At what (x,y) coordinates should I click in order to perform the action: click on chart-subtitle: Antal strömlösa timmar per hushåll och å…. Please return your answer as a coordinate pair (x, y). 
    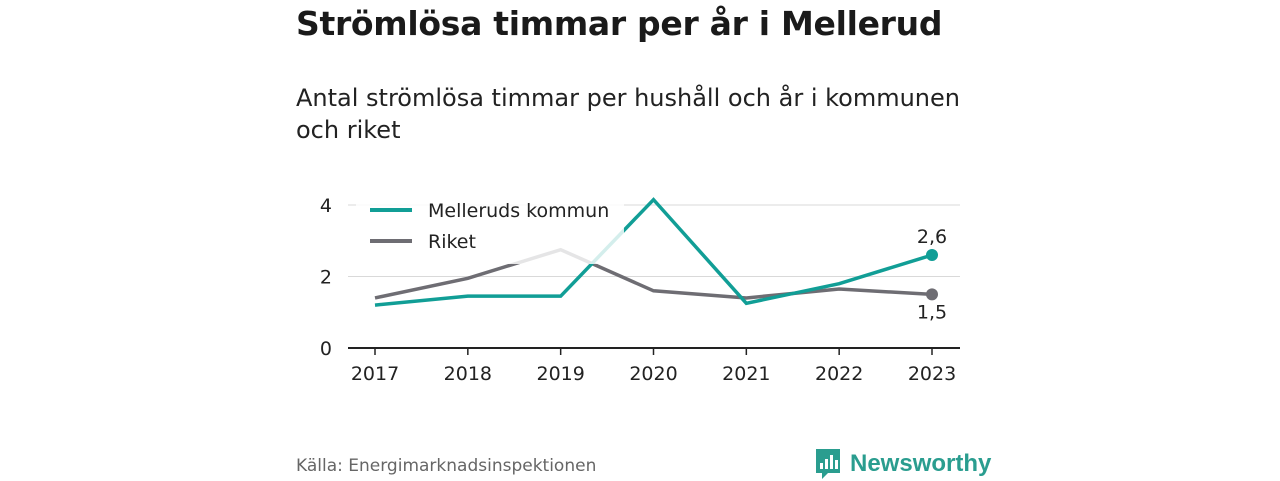
    Looking at the image, I should click on (628, 114).